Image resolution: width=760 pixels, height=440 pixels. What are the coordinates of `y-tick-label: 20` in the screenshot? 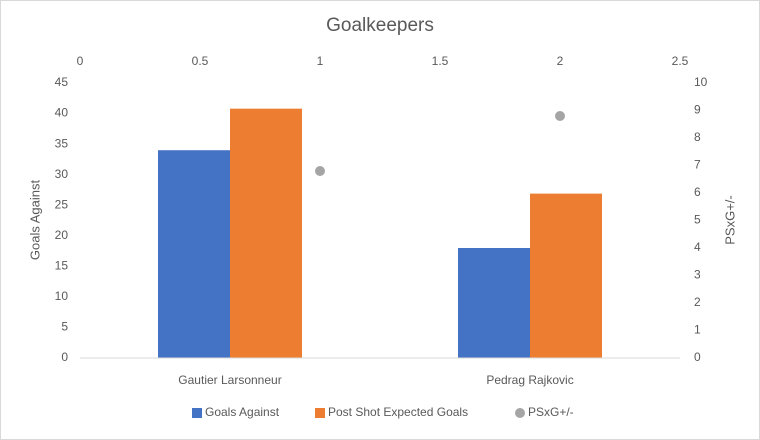 It's located at (62, 235).